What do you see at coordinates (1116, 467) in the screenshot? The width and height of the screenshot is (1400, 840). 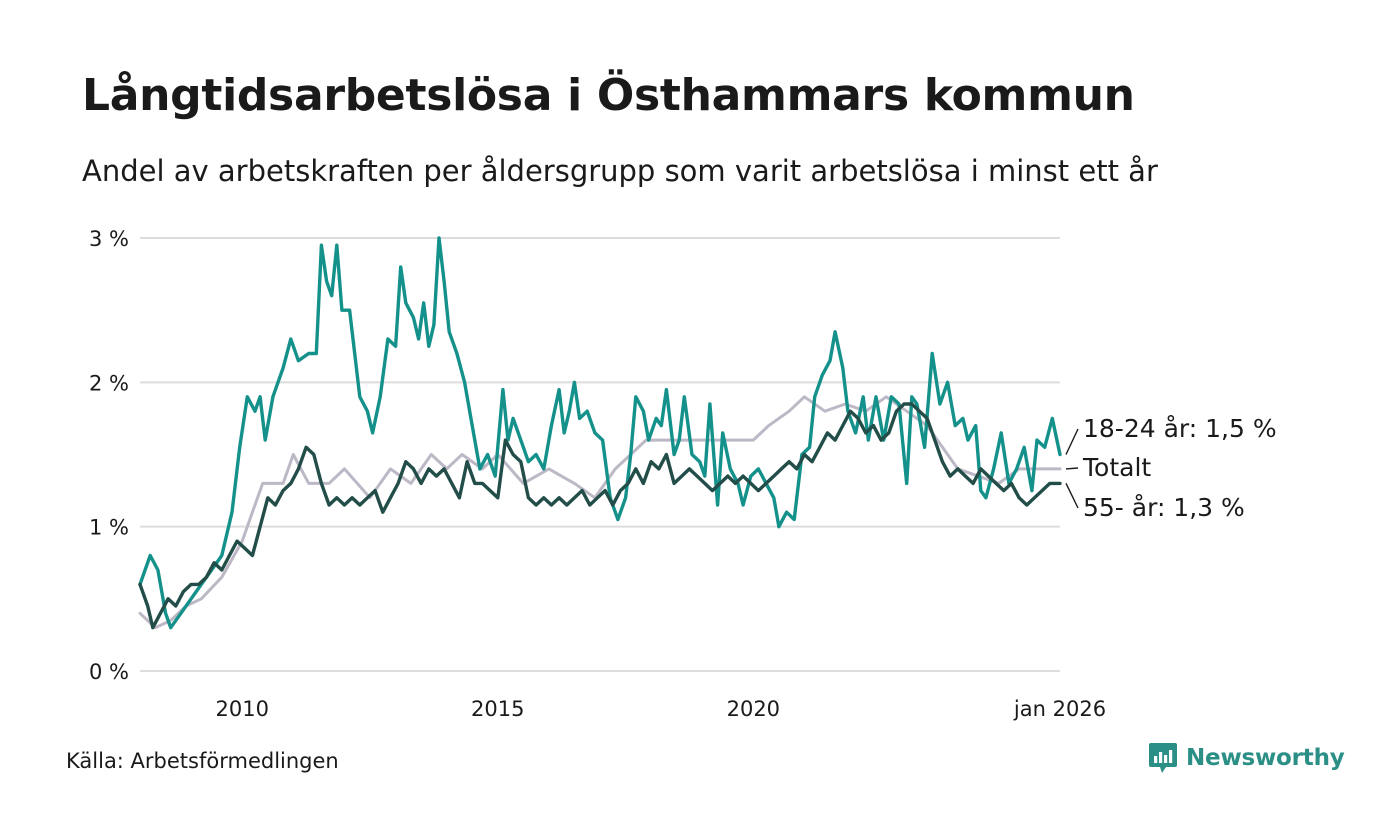 I see `end-label-total: Totalt` at bounding box center [1116, 467].